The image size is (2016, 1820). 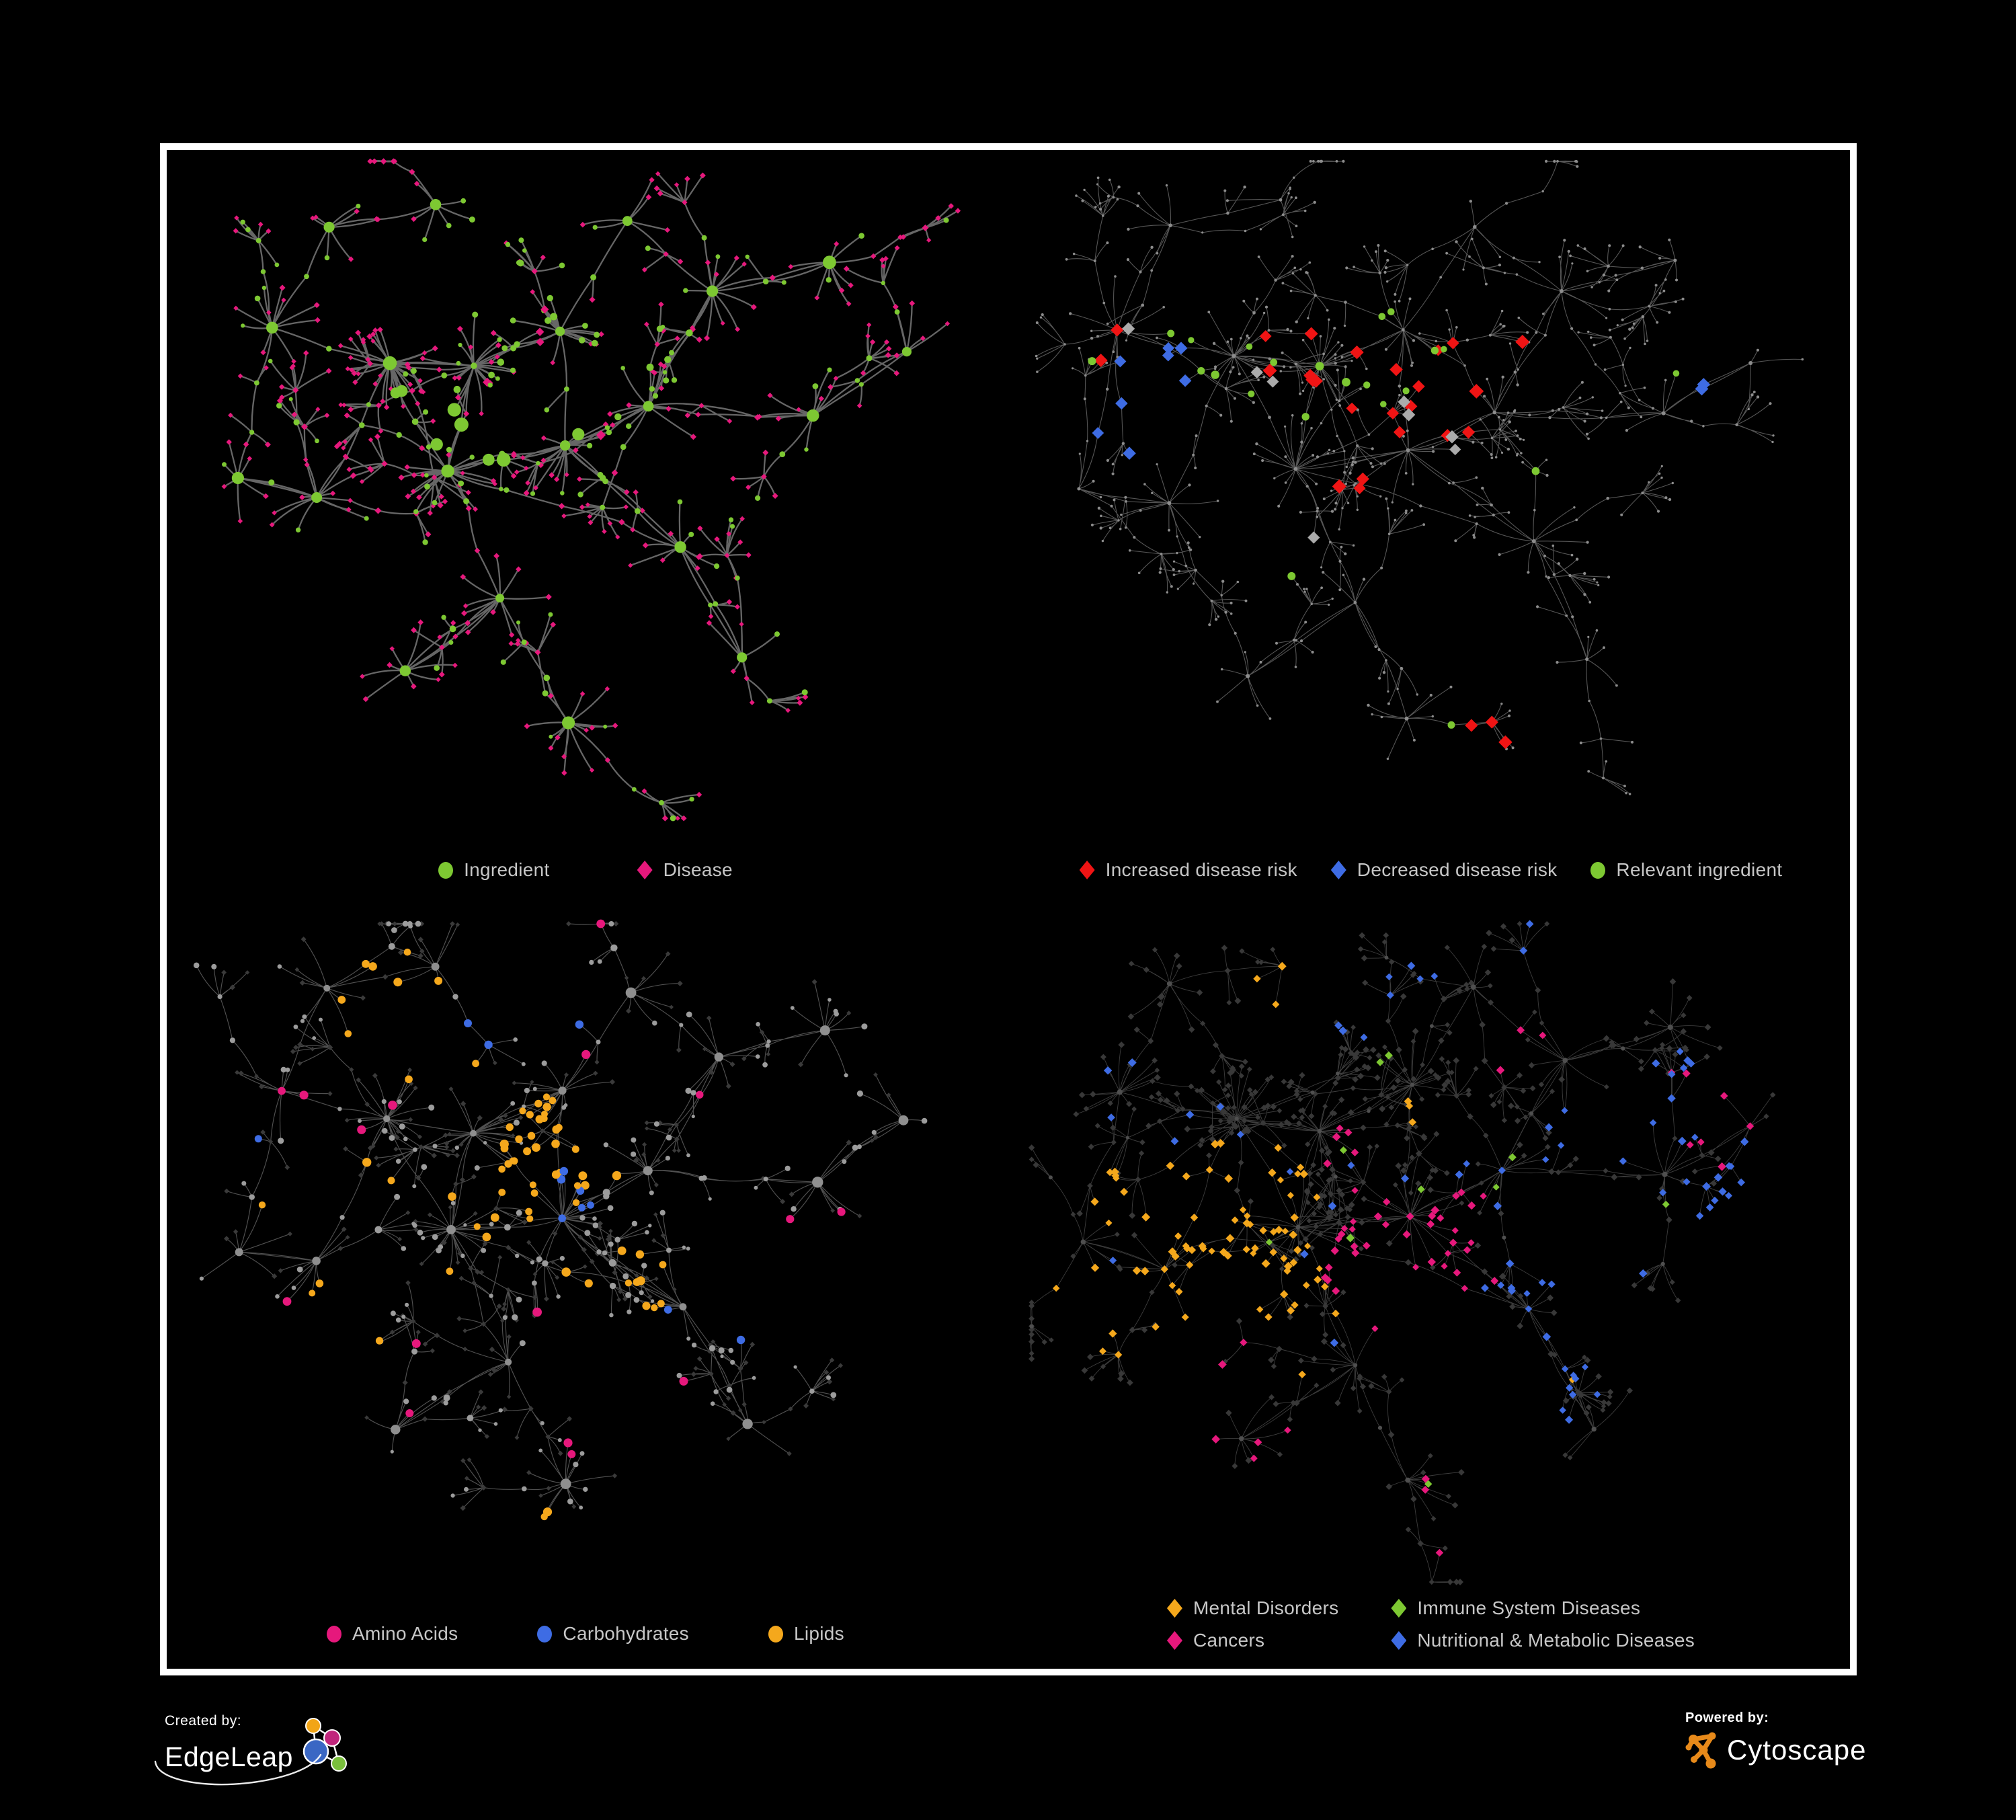 What do you see at coordinates (1727, 1717) in the screenshot?
I see `powered-by-label: Powered by:` at bounding box center [1727, 1717].